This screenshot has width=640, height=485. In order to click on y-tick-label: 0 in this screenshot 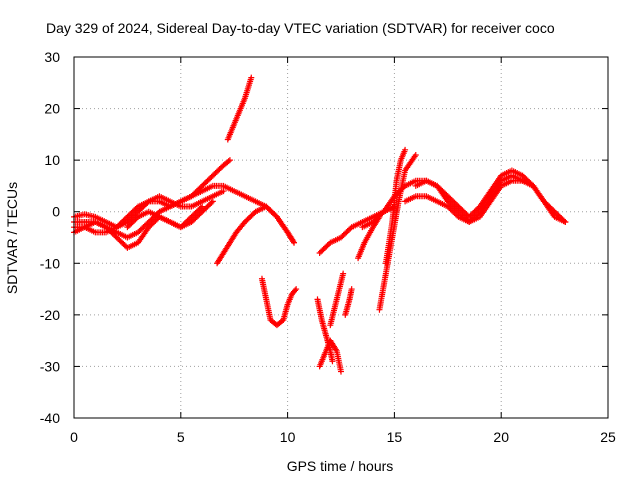, I will do `click(56, 212)`.